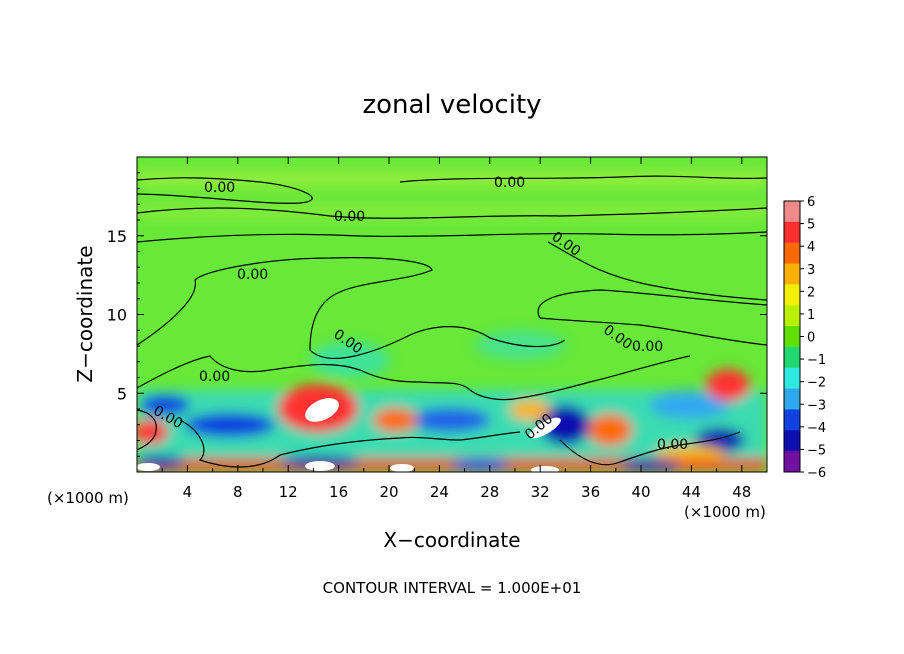 This screenshot has height=654, width=904. I want to click on x-tick-label: 8, so click(238, 492).